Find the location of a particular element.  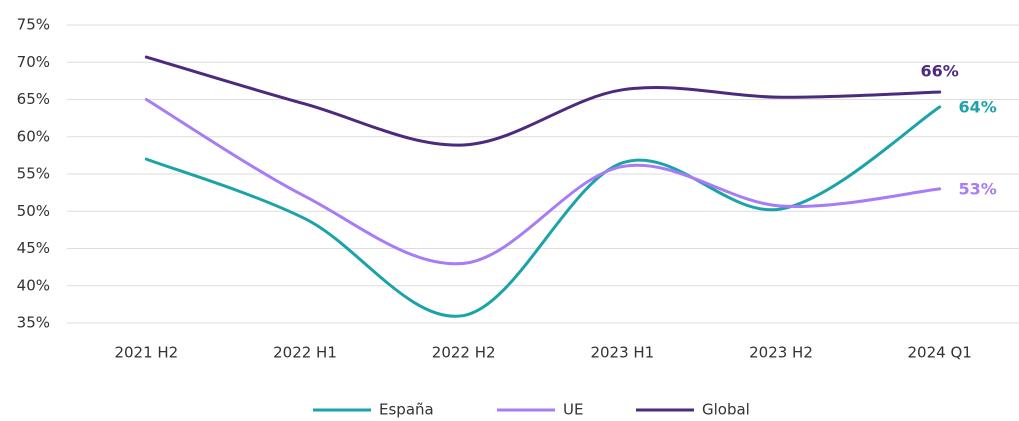

x-tick-label: 2023 H1 is located at coordinates (622, 353).